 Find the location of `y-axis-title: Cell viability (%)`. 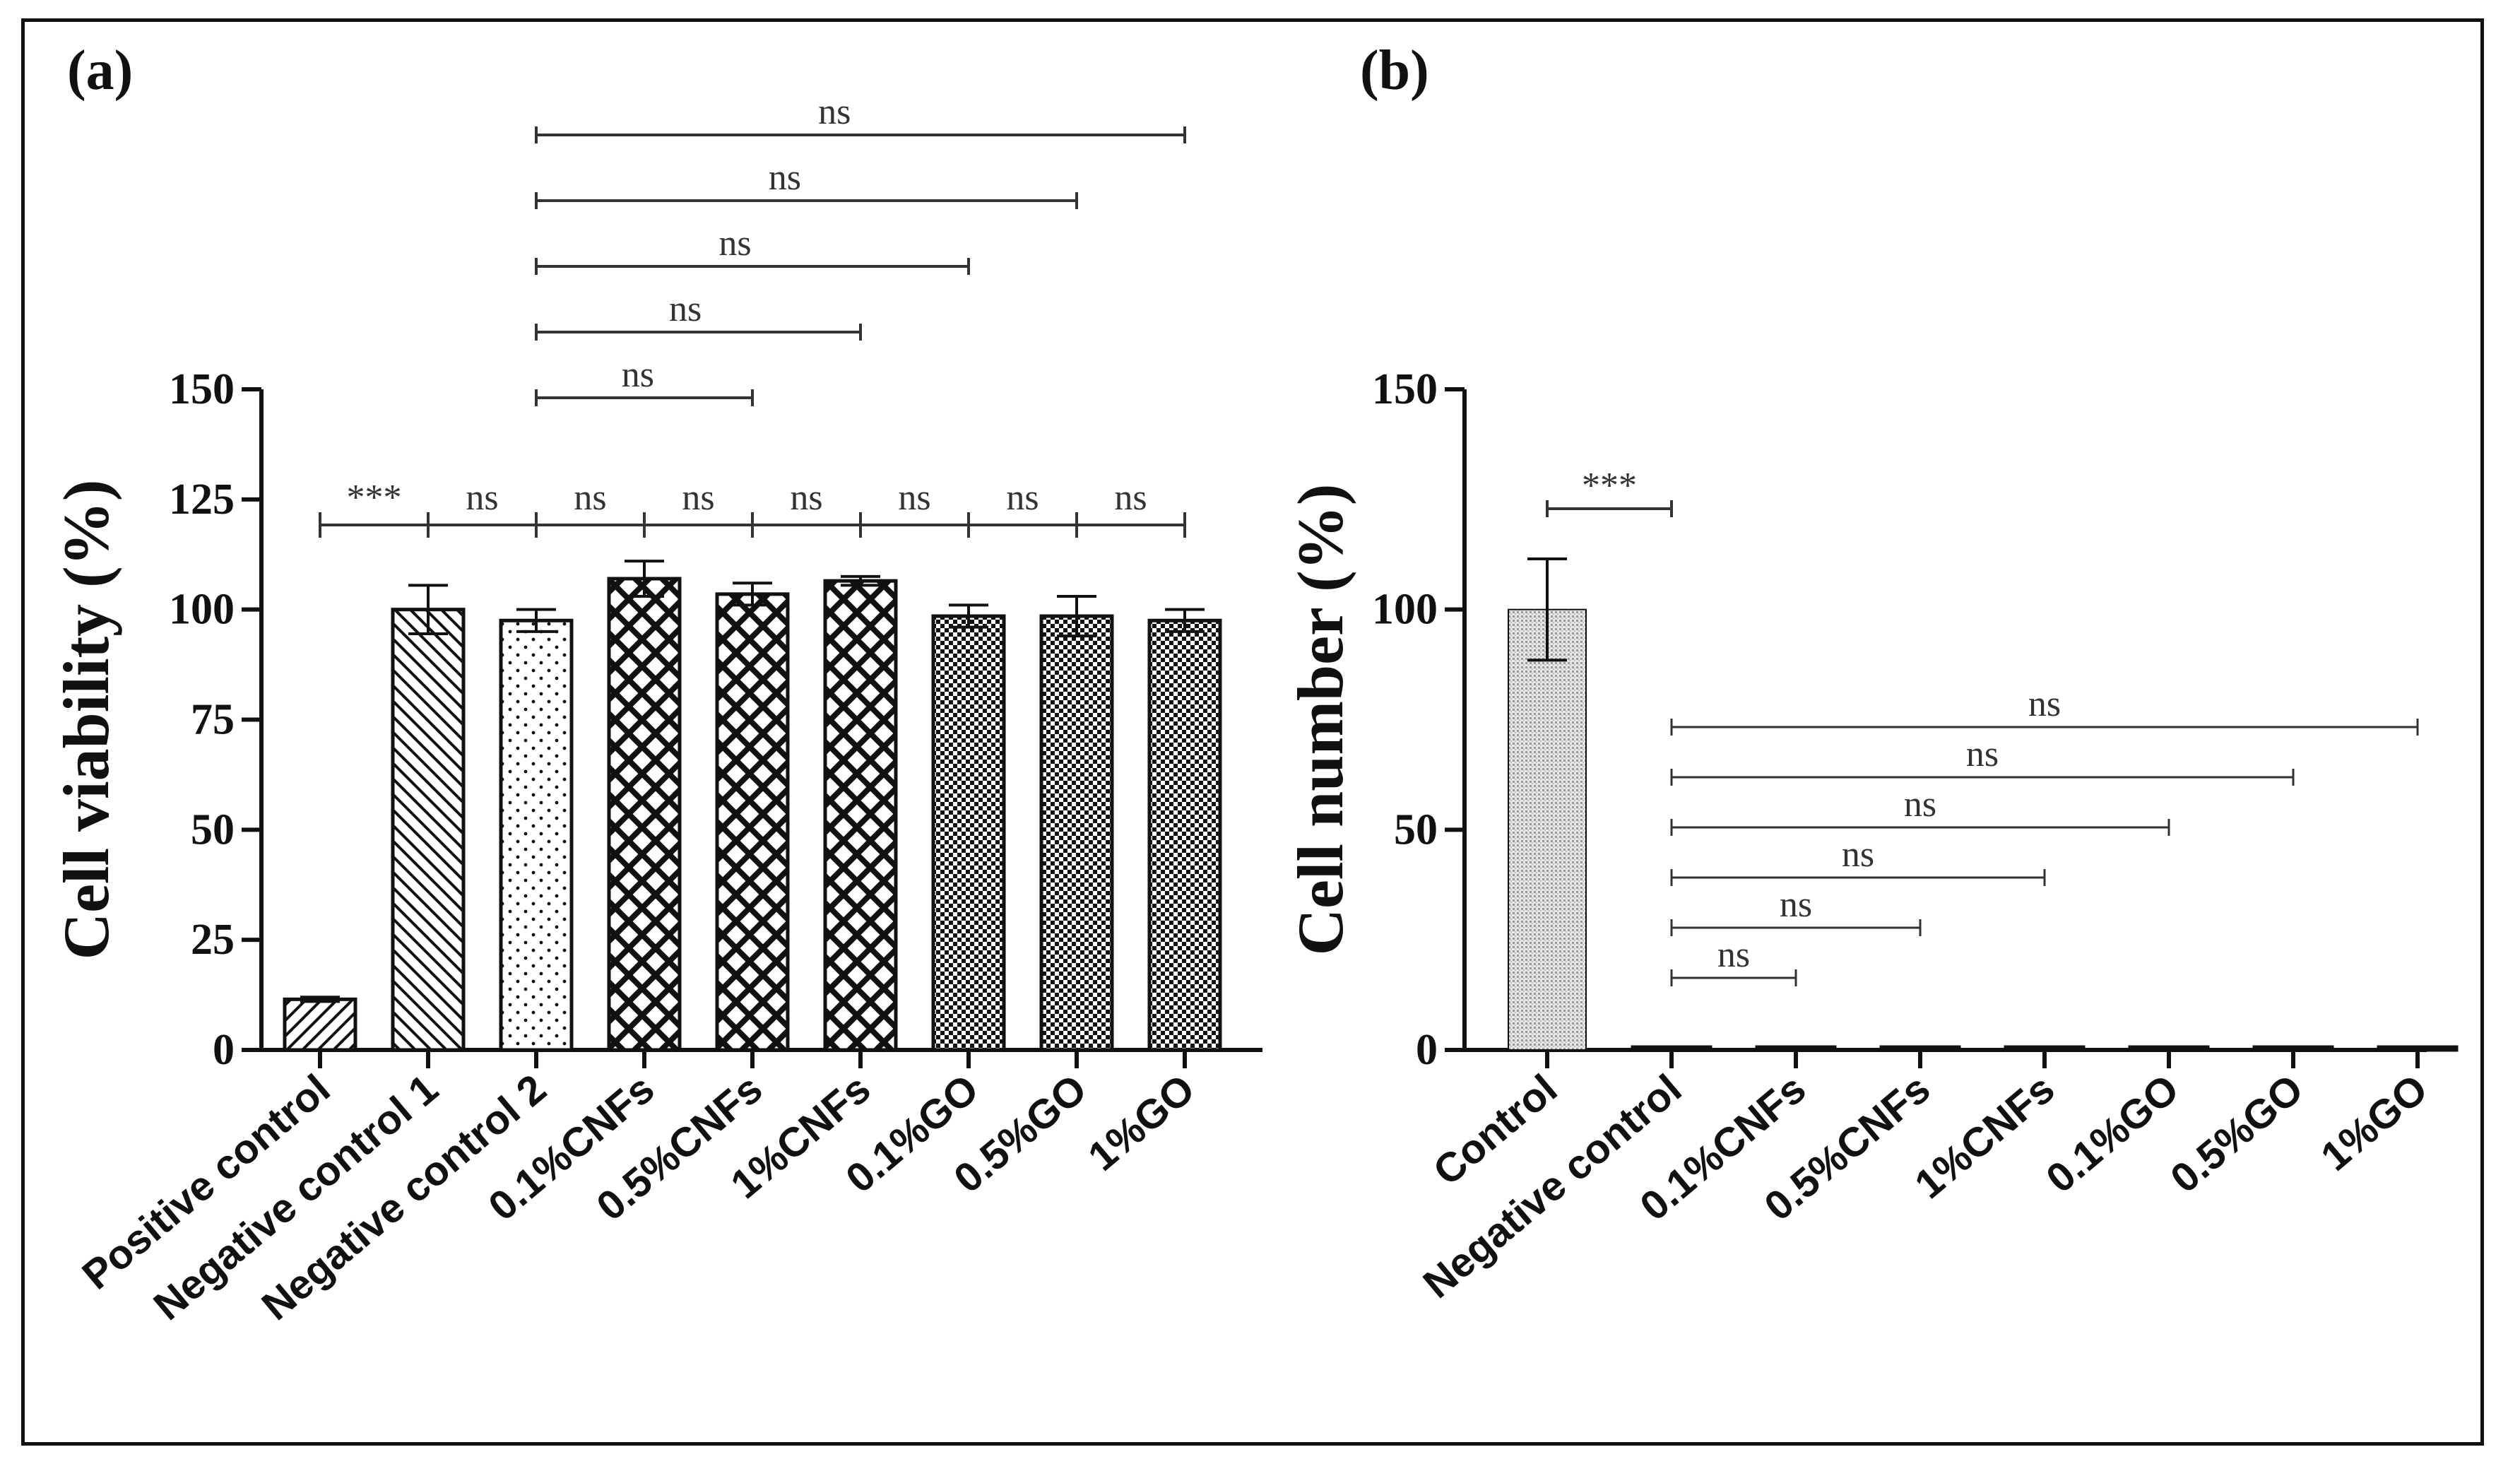

y-axis-title: Cell viability (%) is located at coordinates (86, 720).